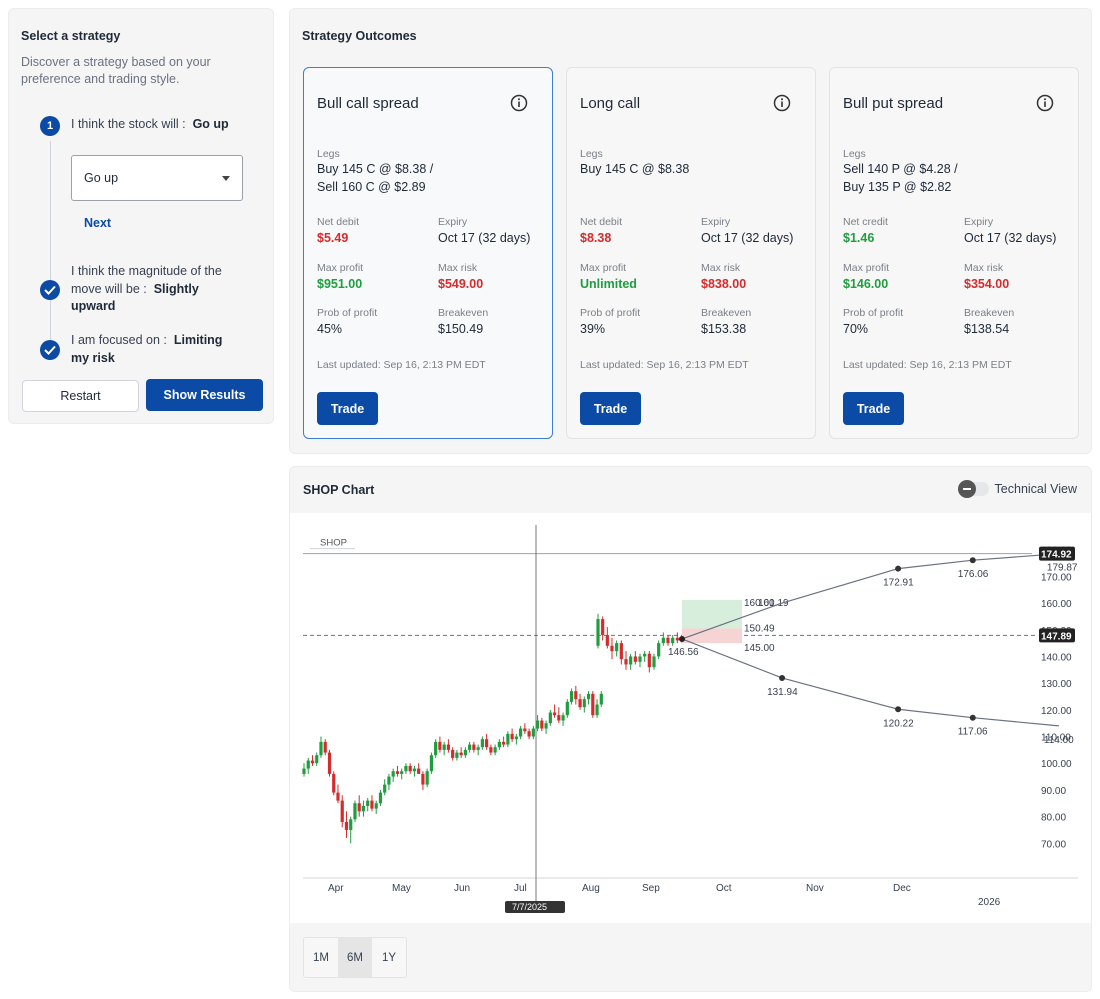 The height and width of the screenshot is (999, 1100). What do you see at coordinates (1017, 489) in the screenshot?
I see `technical-view-toggle: Technical View` at bounding box center [1017, 489].